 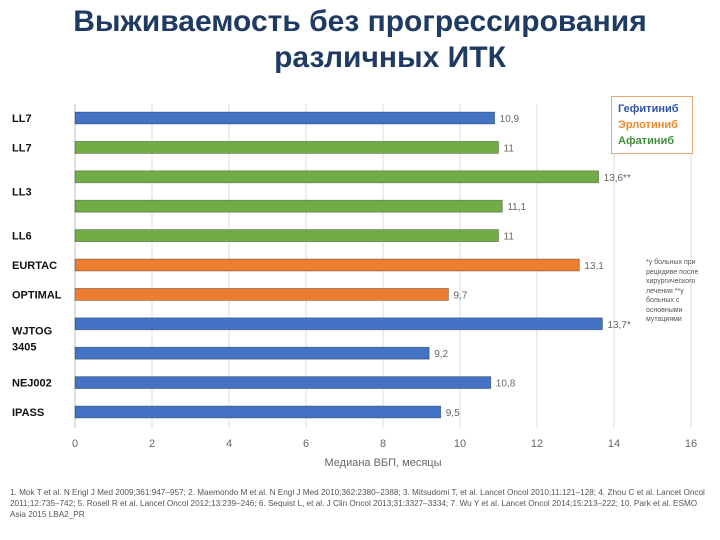 What do you see at coordinates (152, 444) in the screenshot?
I see `x-tick-label-1: 2` at bounding box center [152, 444].